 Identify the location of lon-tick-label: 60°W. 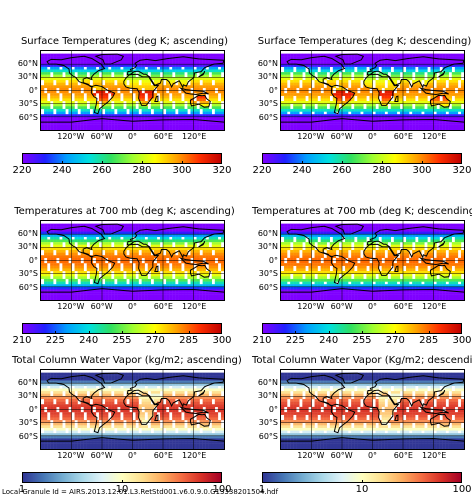
(101, 136).